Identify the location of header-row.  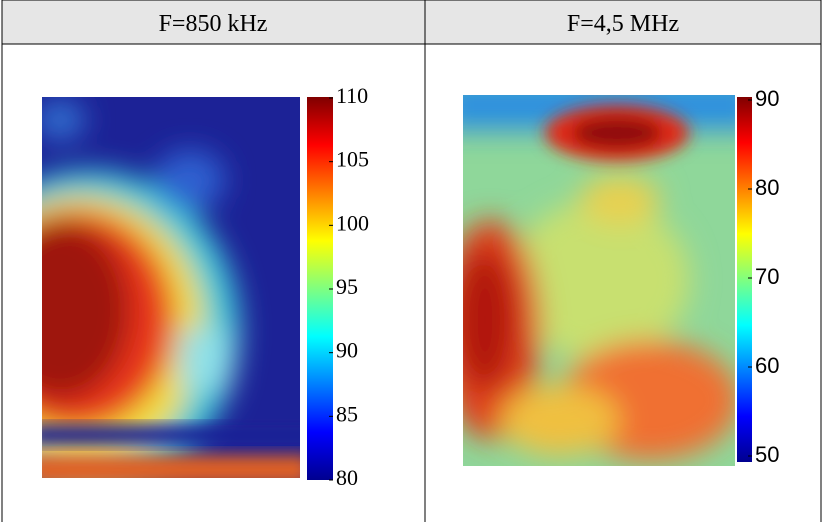
(411, 22).